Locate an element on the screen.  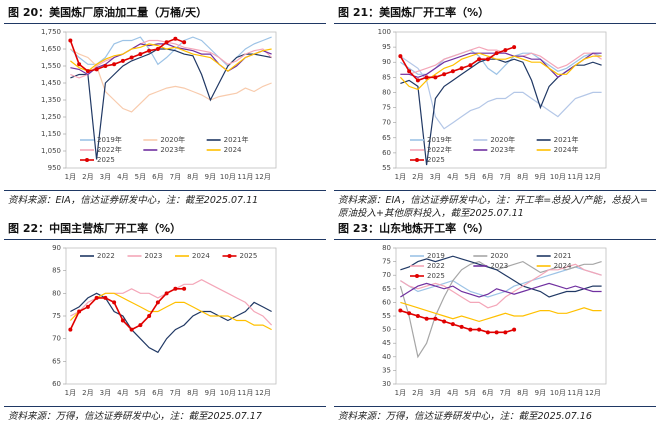
legend-label: 2022 is located at coordinates (106, 256).